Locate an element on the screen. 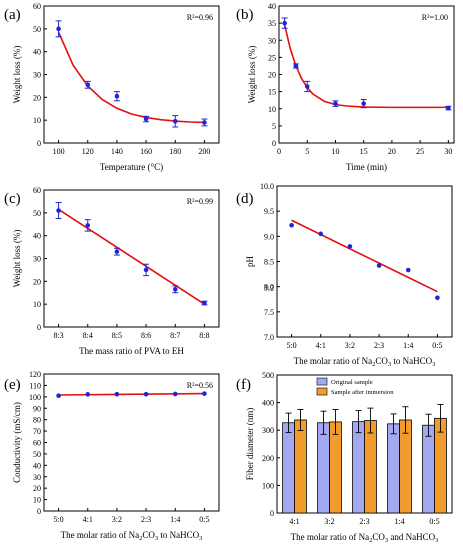 Image resolution: width=463 pixels, height=550 pixels. r-squared-label: R²=0.56 is located at coordinates (200, 385).